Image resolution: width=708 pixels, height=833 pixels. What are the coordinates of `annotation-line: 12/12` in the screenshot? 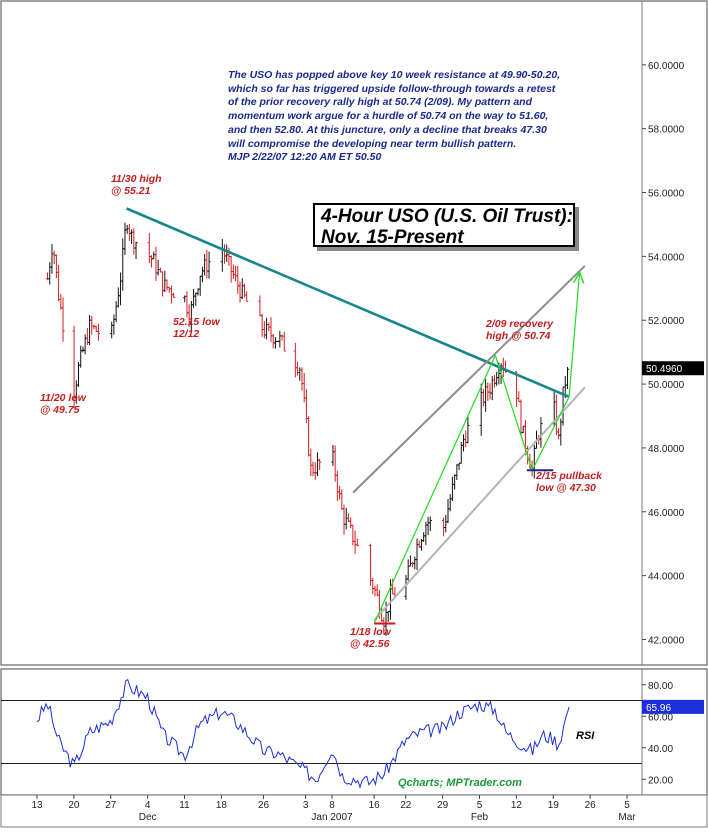 It's located at (186, 334).